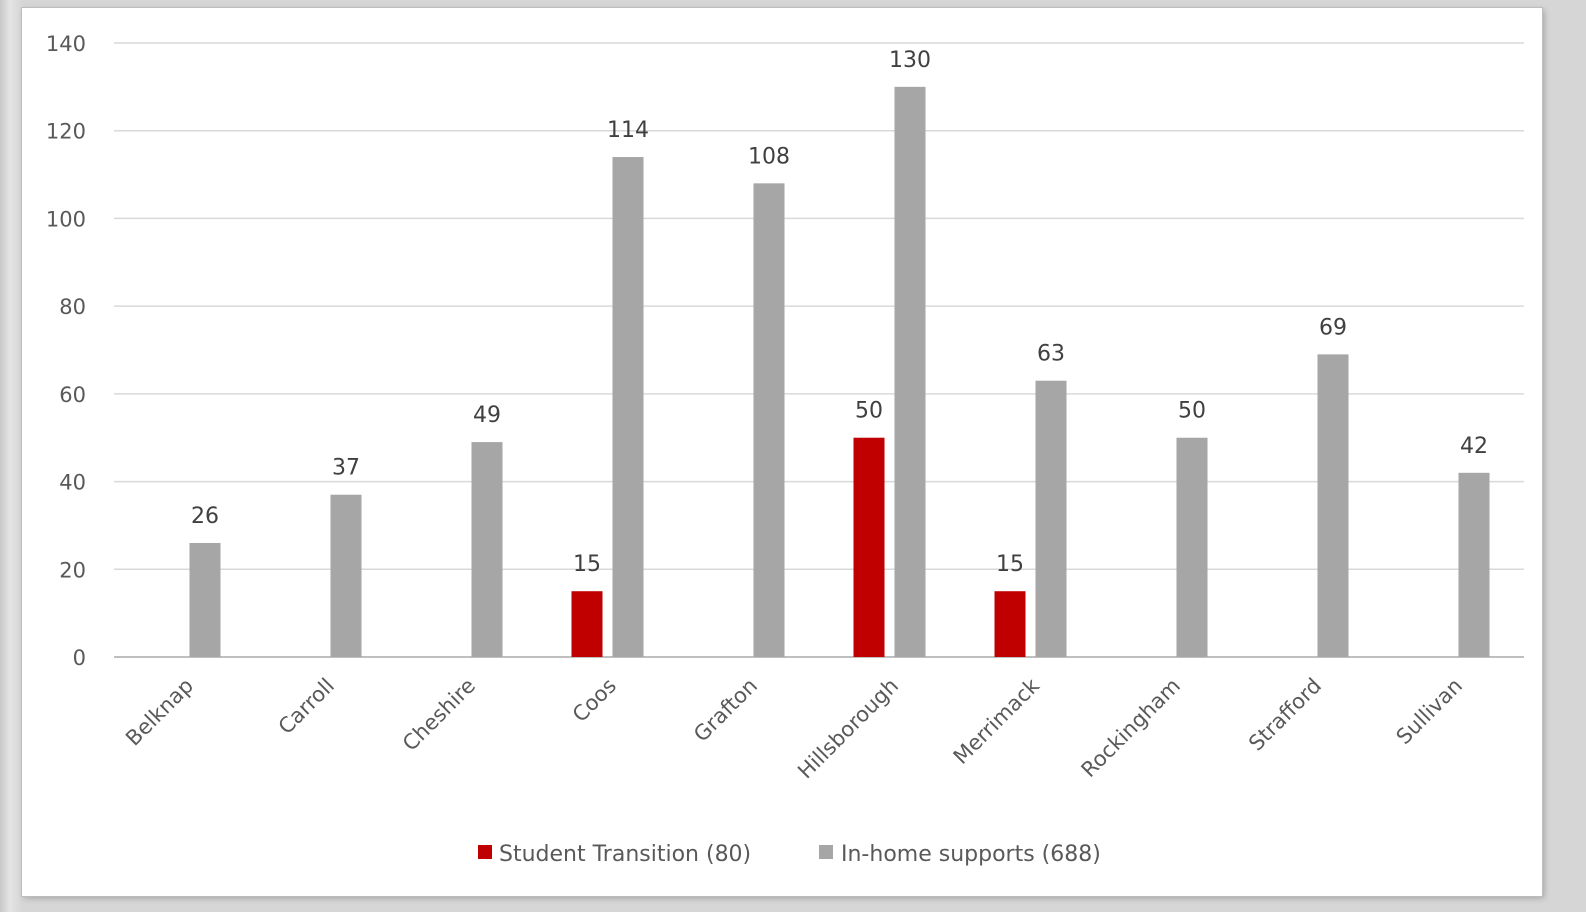  Describe the element at coordinates (1131, 728) in the screenshot. I see `x-tick-label: Rockingham` at that location.